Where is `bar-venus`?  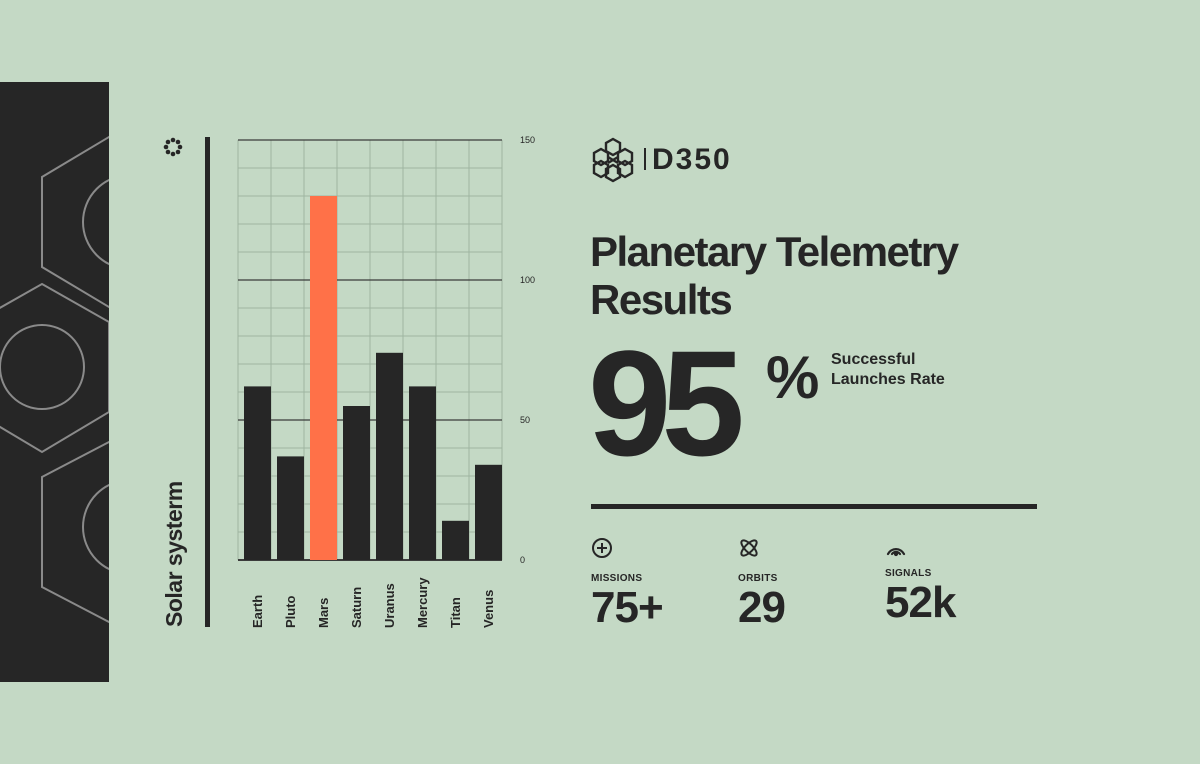 bar-venus is located at coordinates (488, 512).